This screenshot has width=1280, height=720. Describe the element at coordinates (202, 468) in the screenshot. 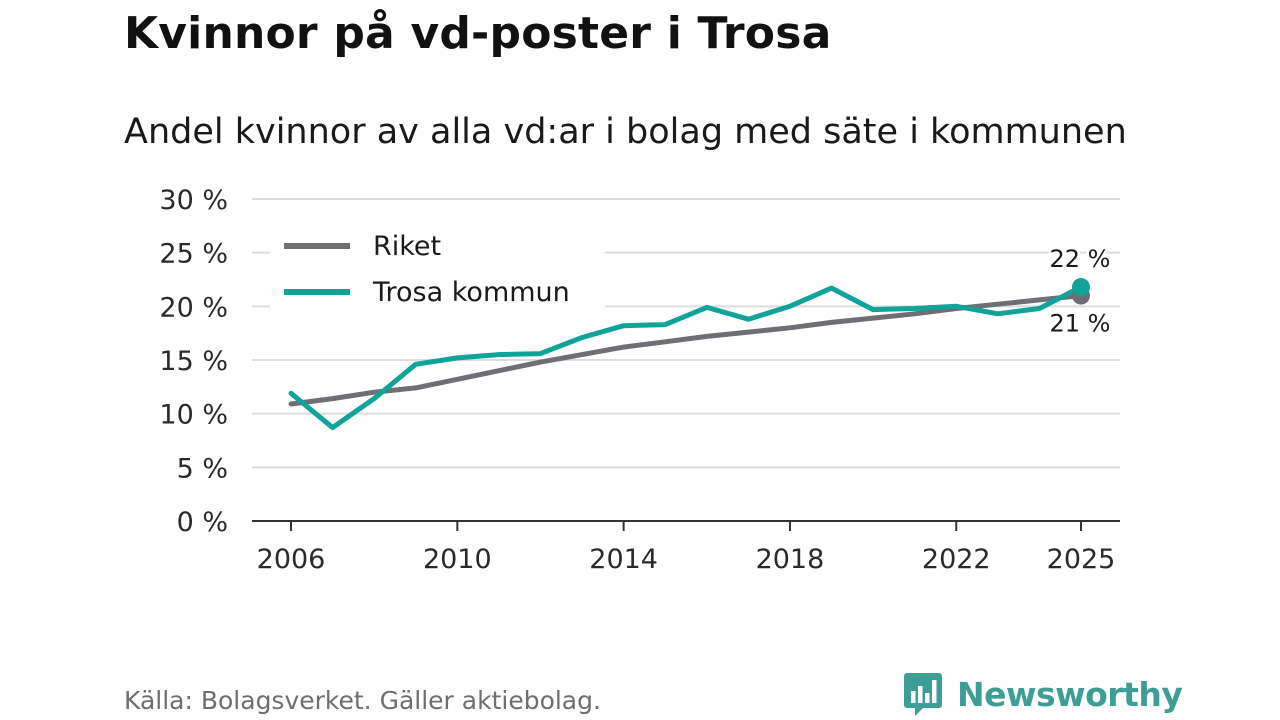

I see `y-tick-label: 5 %` at that location.